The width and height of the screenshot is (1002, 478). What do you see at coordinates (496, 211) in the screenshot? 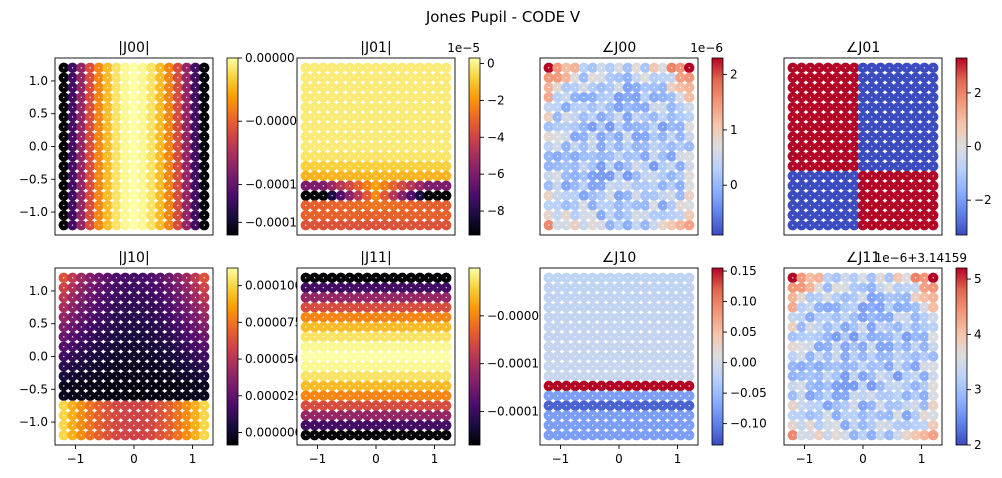
I see `colorbar-tick-label: −8` at bounding box center [496, 211].